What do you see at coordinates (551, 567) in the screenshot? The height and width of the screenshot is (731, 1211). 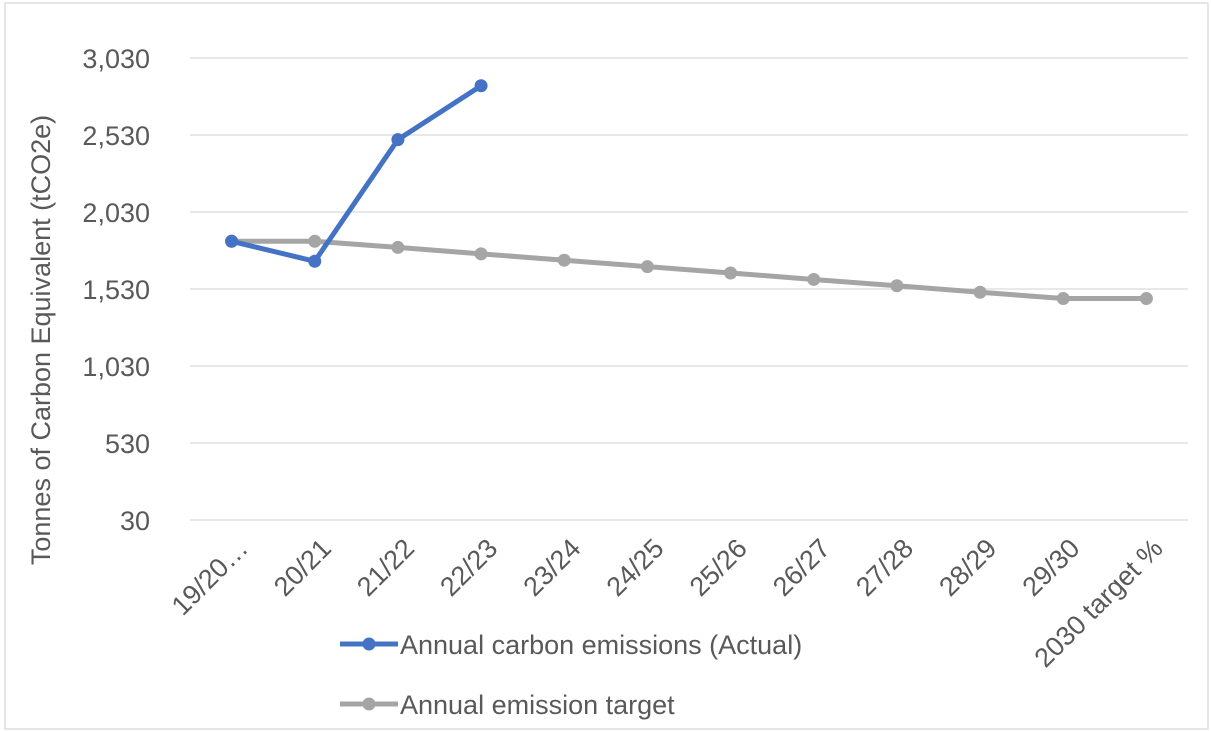 I see `x-tick-label: 23/24` at bounding box center [551, 567].